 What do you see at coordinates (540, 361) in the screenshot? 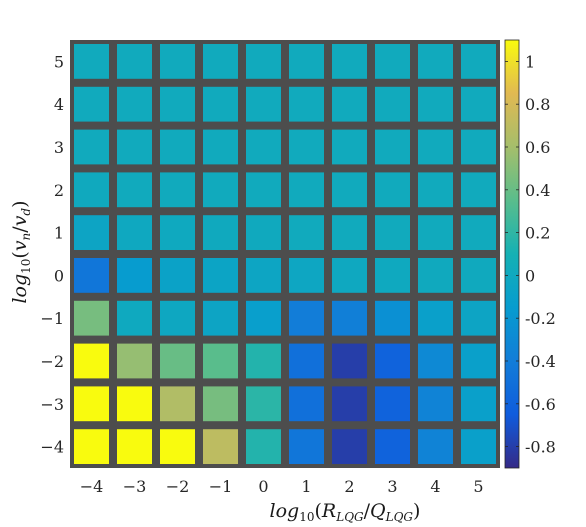
I see `colorbar-tick-label: -0.4` at bounding box center [540, 361].